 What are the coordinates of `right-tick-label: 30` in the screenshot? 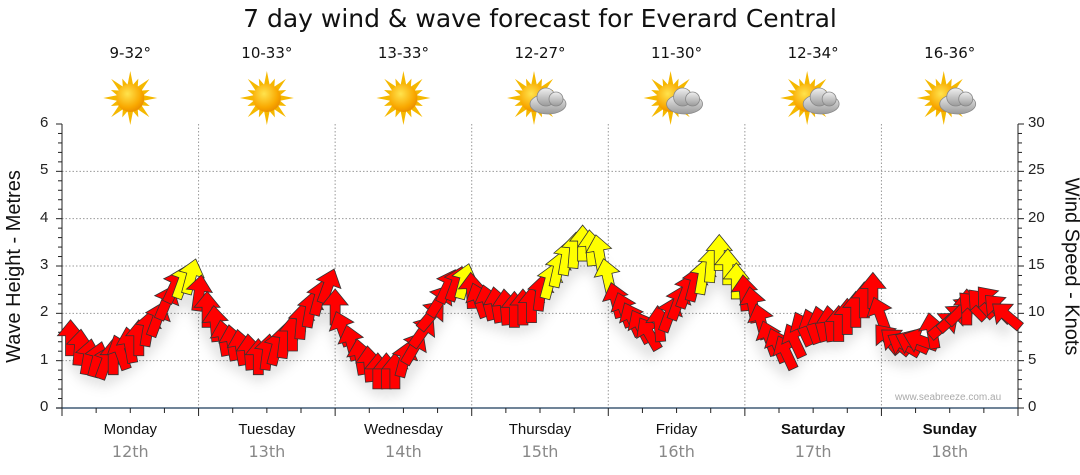 It's located at (1036, 122).